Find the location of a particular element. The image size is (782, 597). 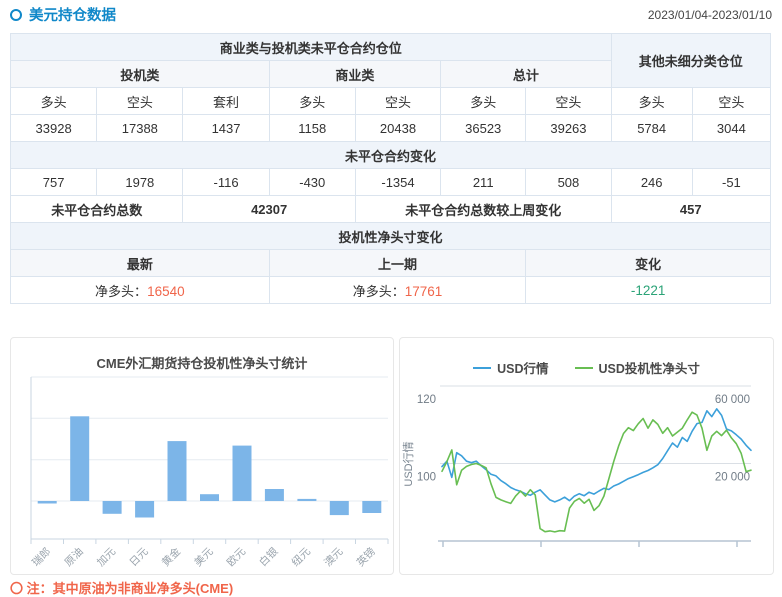

table-row: 未平仓合约变化 is located at coordinates (390, 155).